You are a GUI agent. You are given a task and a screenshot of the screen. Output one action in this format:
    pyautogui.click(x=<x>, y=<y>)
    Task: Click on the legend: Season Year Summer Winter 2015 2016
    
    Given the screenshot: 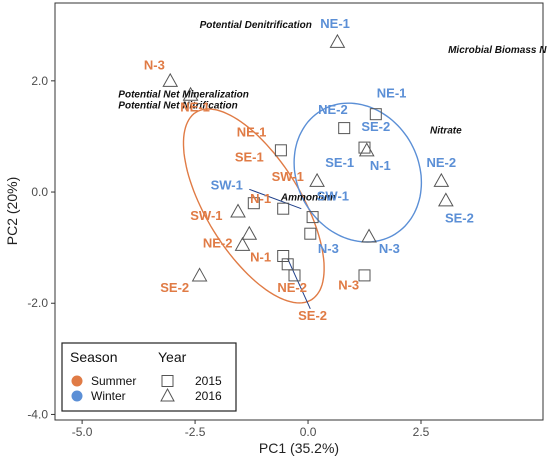 What is the action you would take?
    pyautogui.click(x=149, y=377)
    